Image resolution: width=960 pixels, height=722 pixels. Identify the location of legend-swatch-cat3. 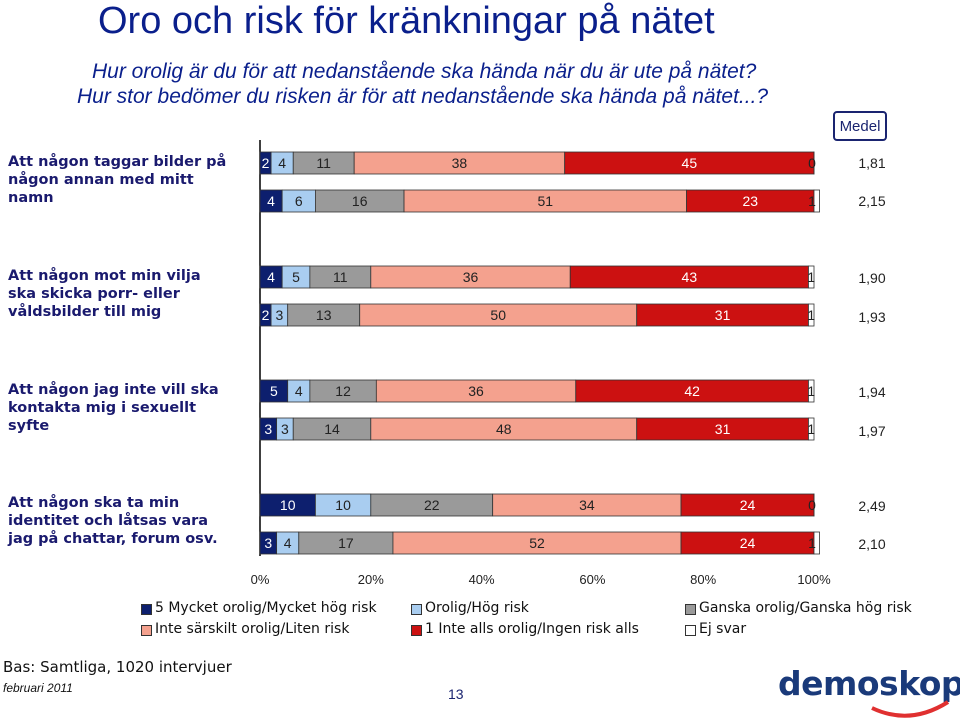
(690, 609).